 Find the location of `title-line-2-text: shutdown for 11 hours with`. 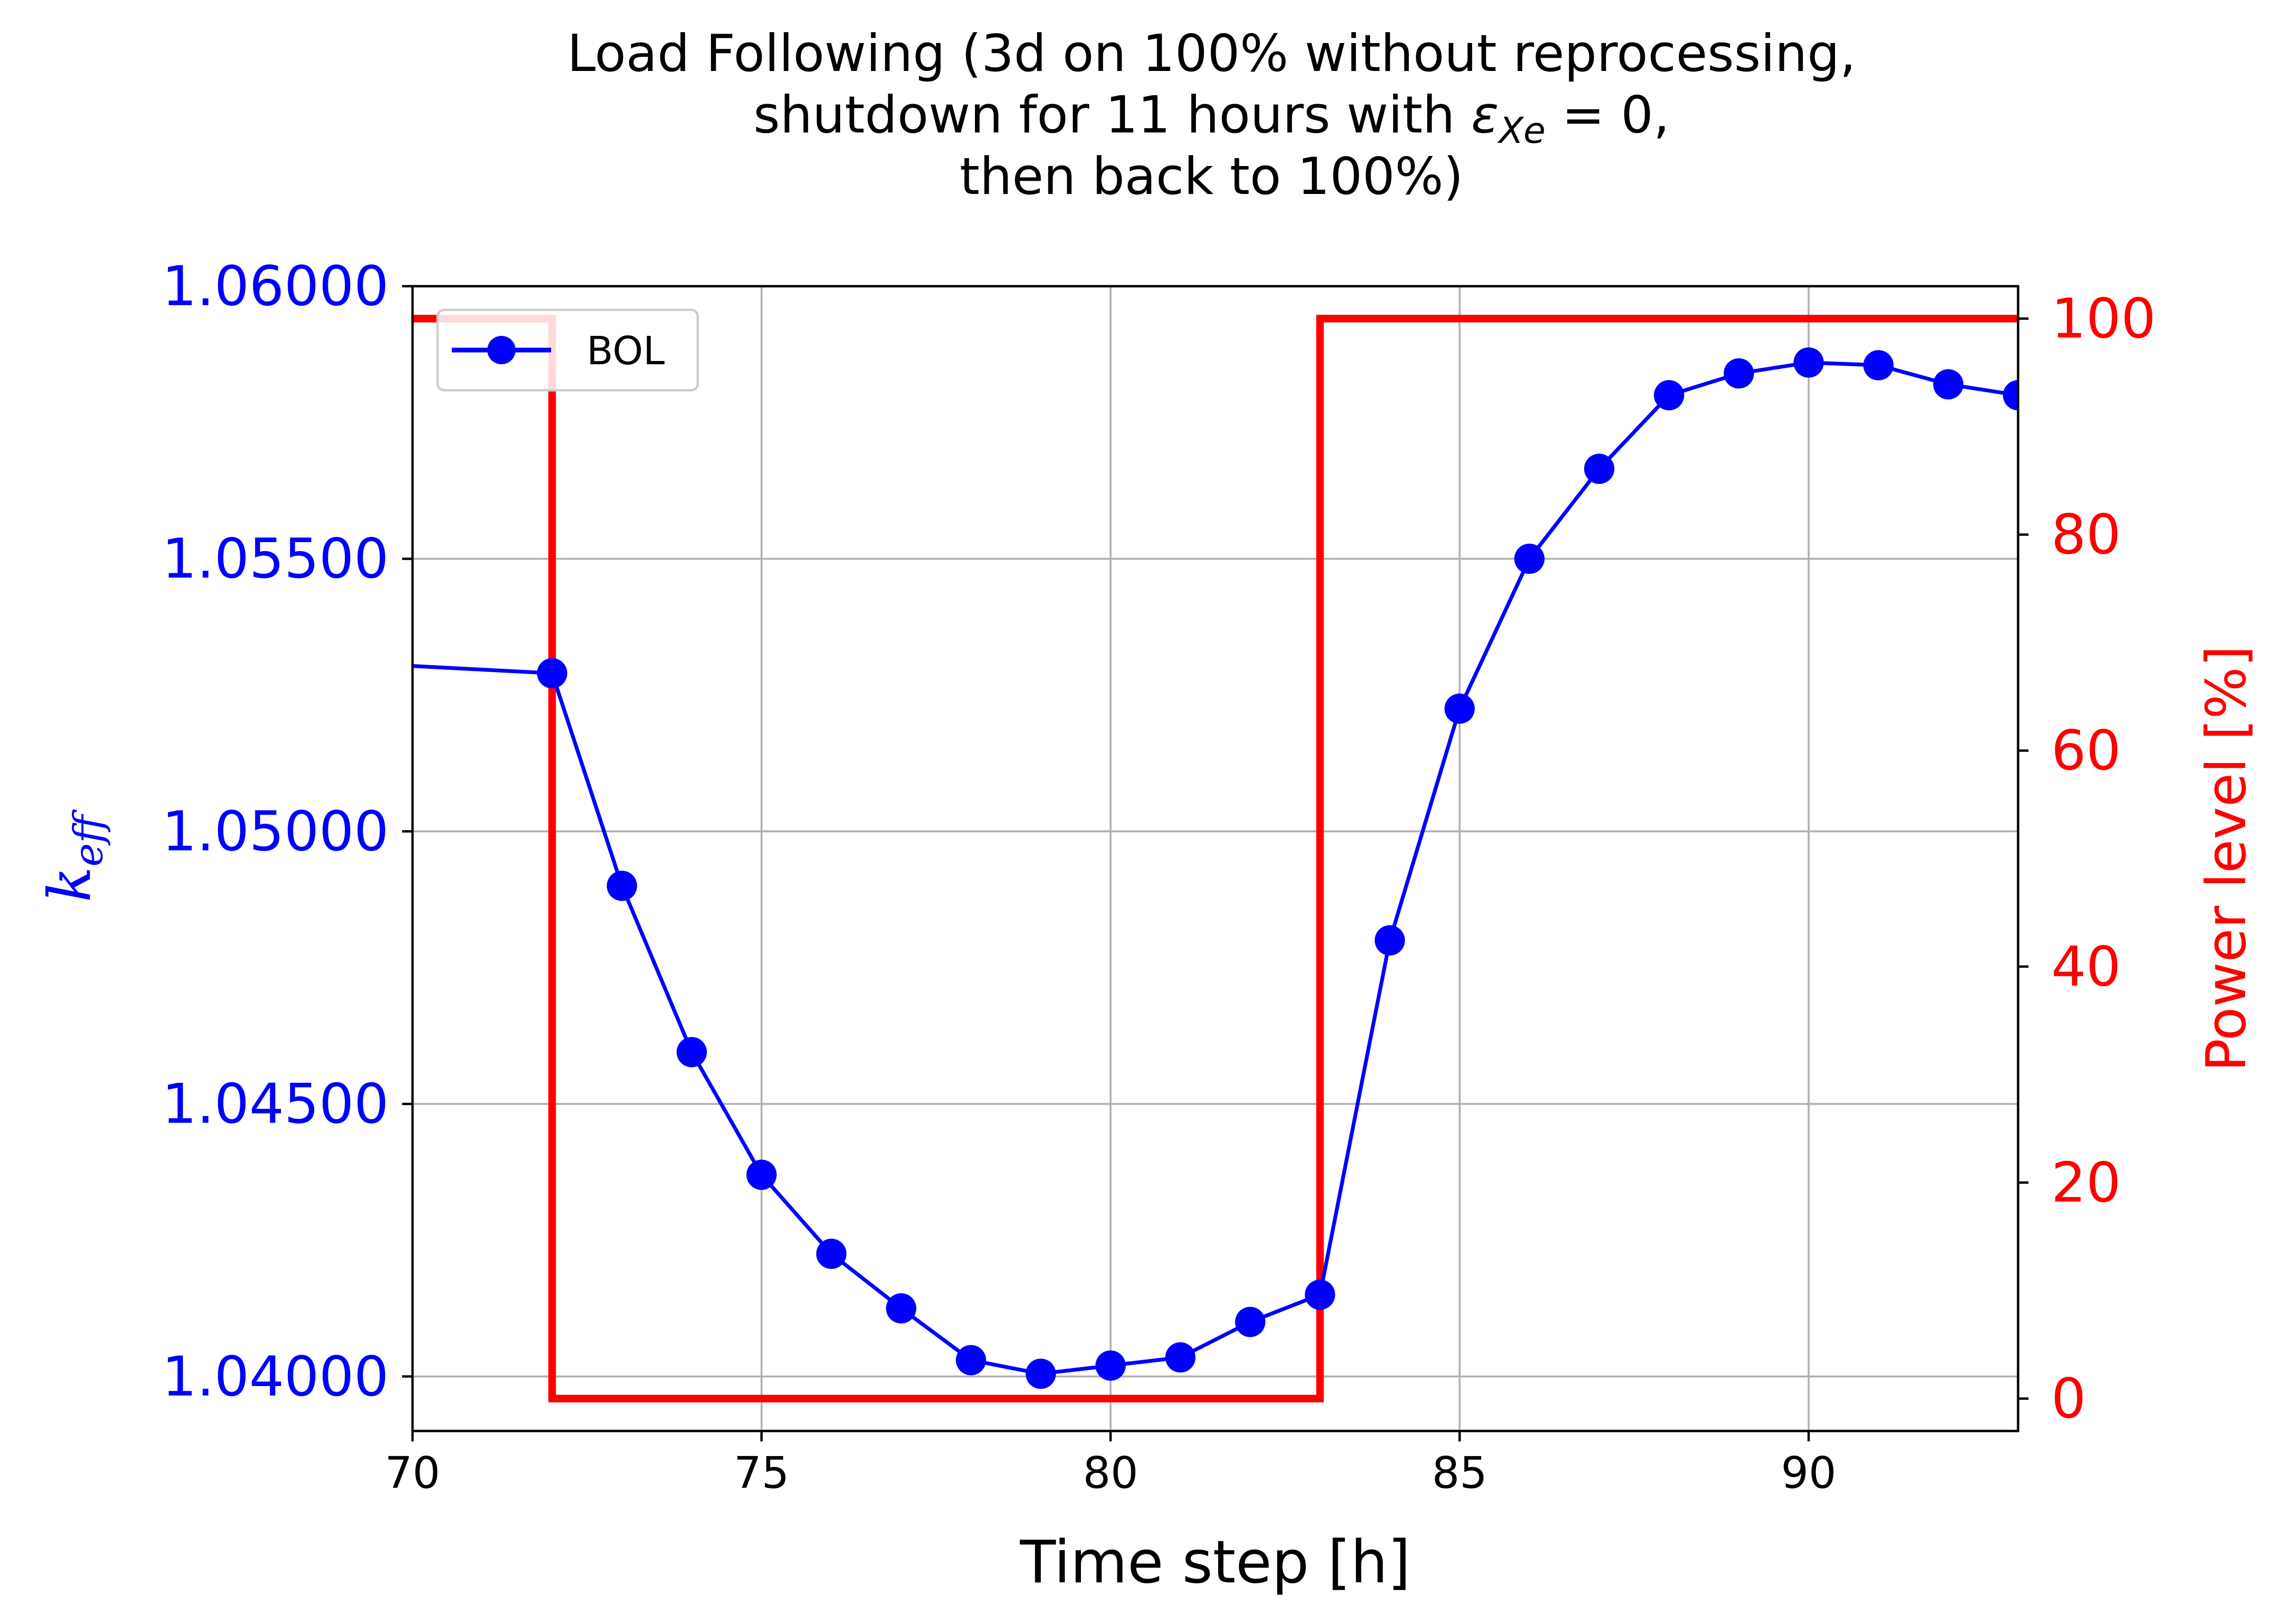

title-line-2-text: shutdown for 11 hours with is located at coordinates (1113, 116).